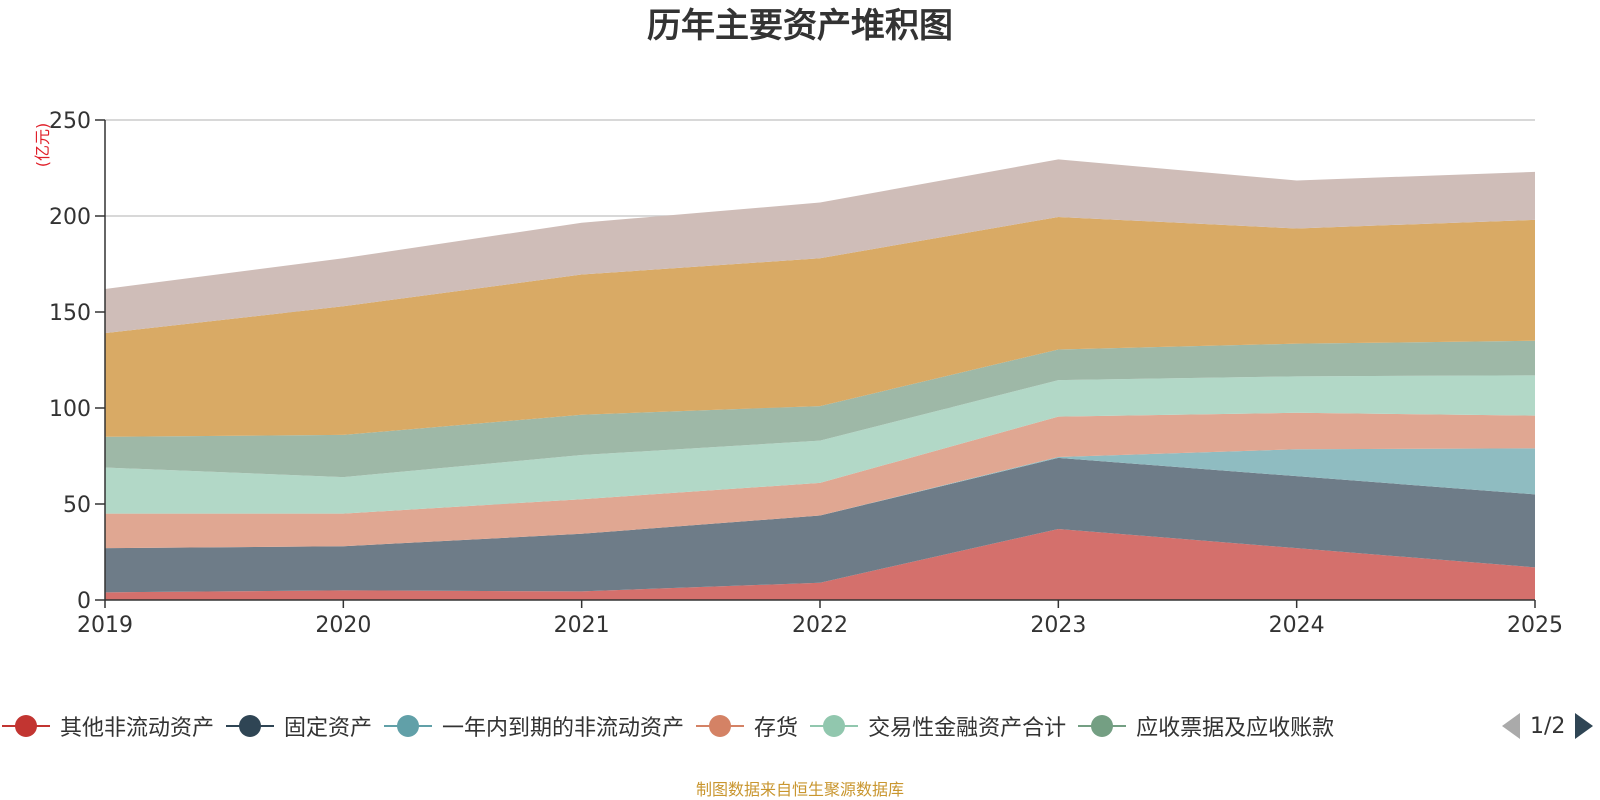  What do you see at coordinates (84, 601) in the screenshot?
I see `y-tick-label-0: 0` at bounding box center [84, 601].